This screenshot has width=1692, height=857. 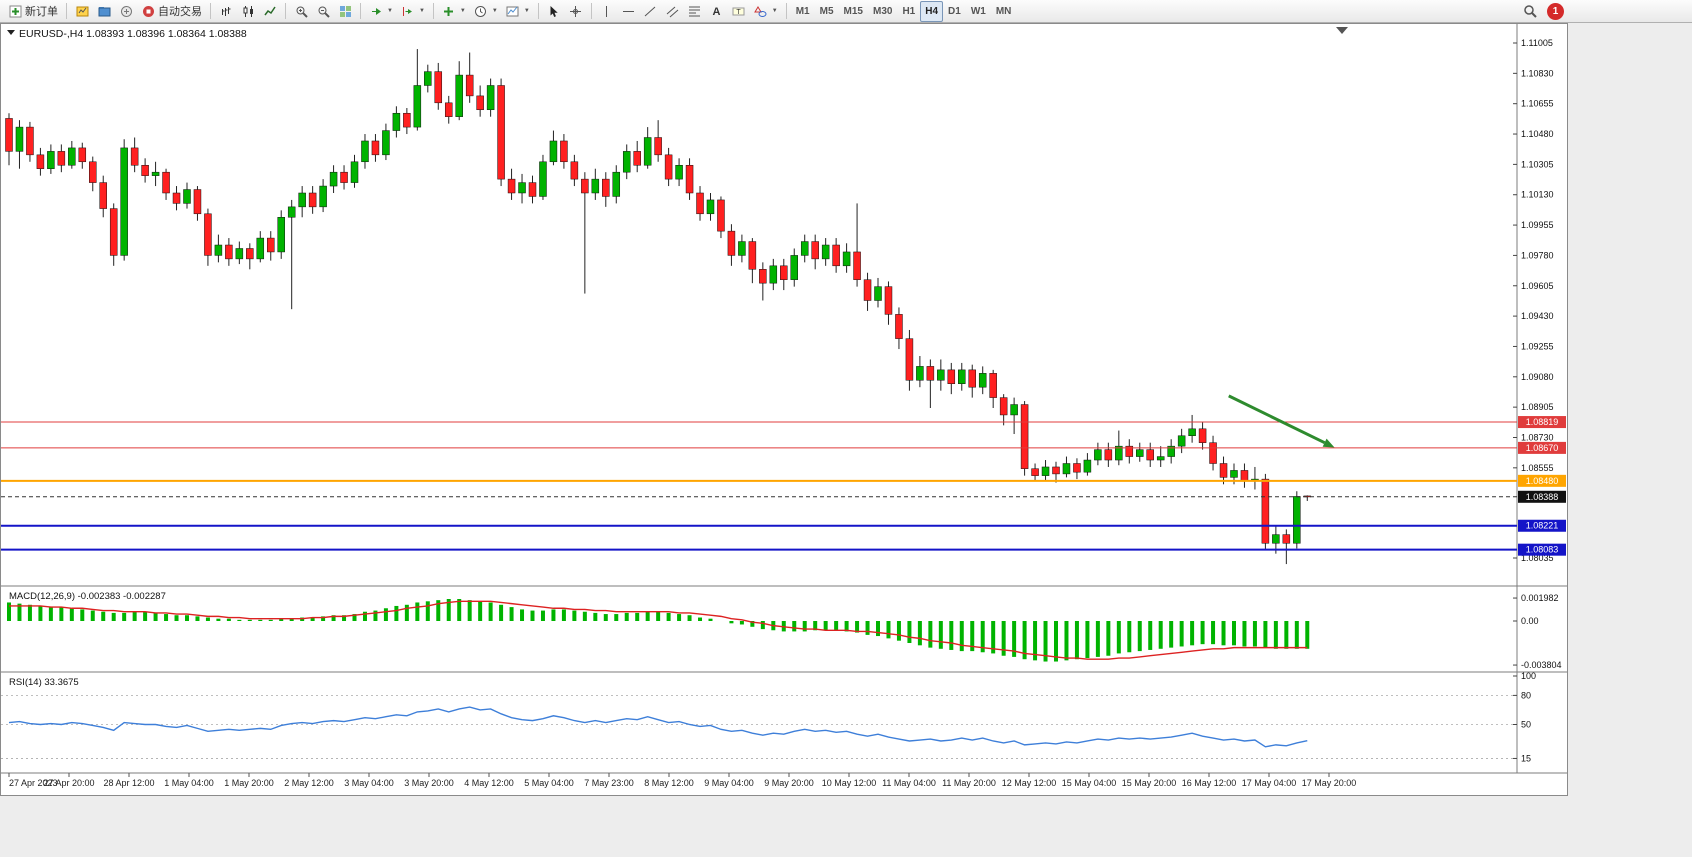 I want to click on line-chart-icon, so click(x=270, y=11).